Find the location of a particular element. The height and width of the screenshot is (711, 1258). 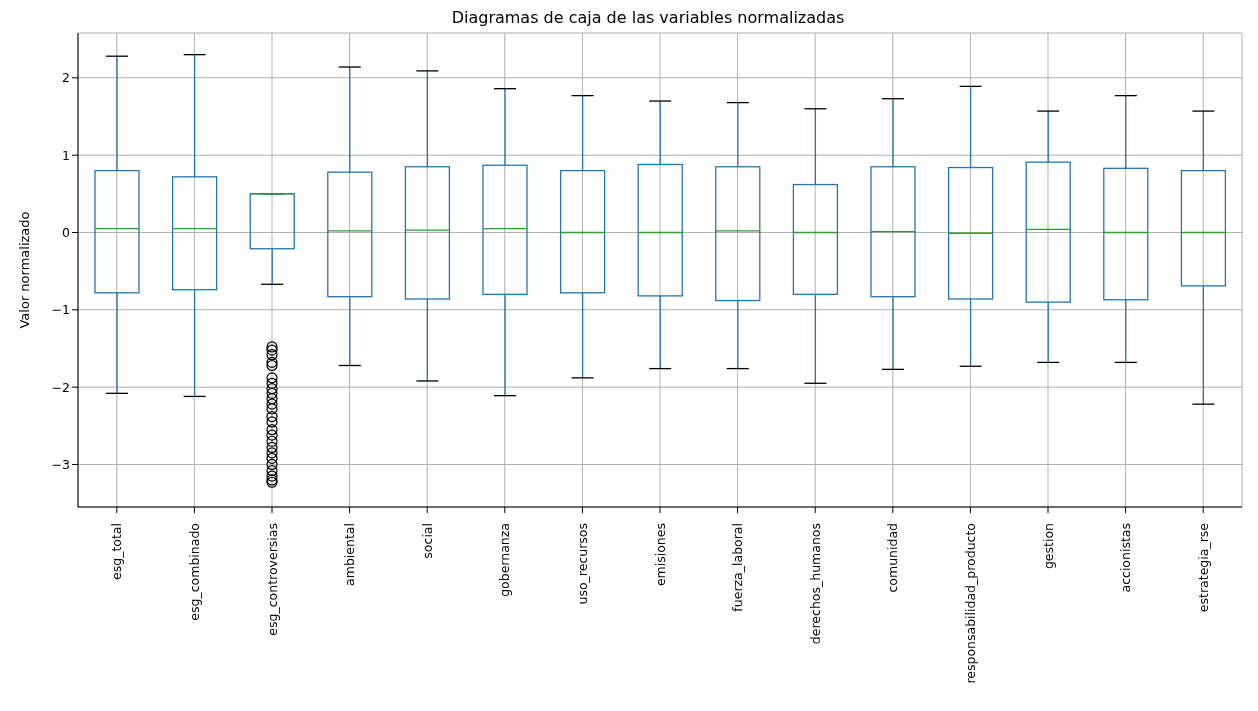

y-axis-title: Valor normalizado is located at coordinates (24, 270).